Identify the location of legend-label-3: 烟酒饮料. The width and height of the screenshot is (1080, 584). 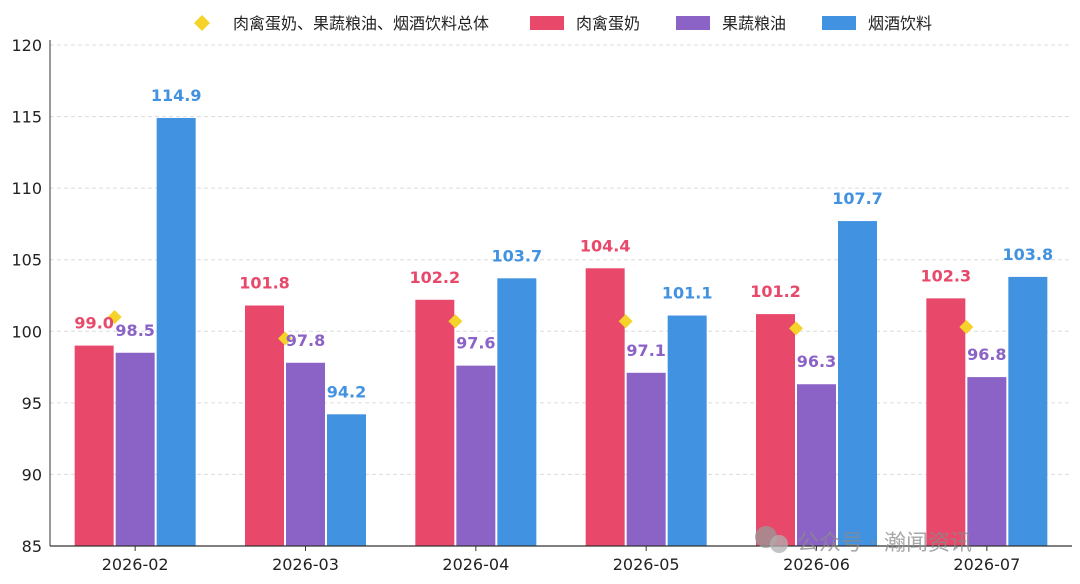
(900, 23).